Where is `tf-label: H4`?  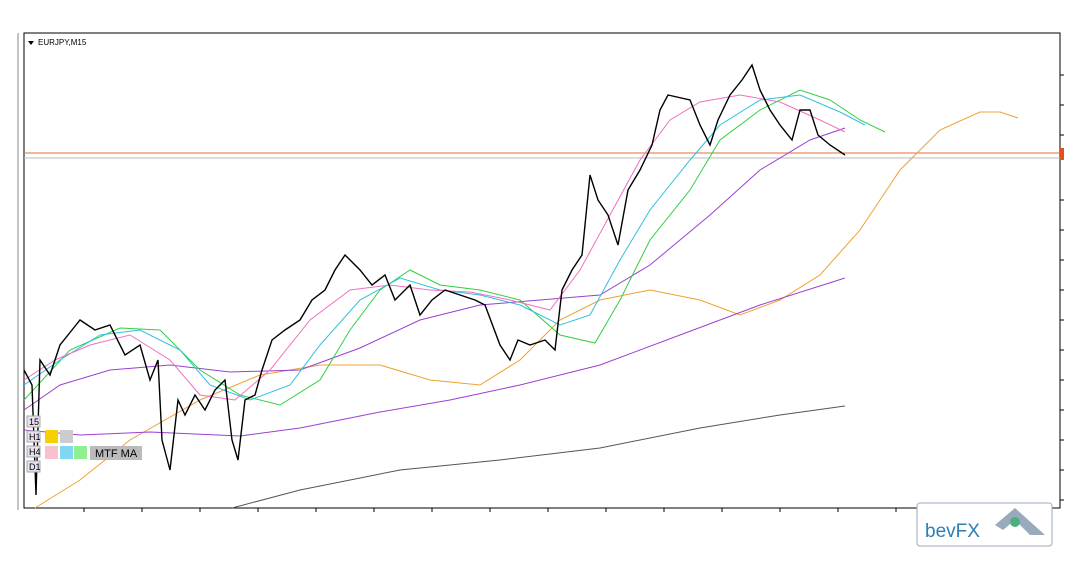
tf-label: H4 is located at coordinates (35, 452).